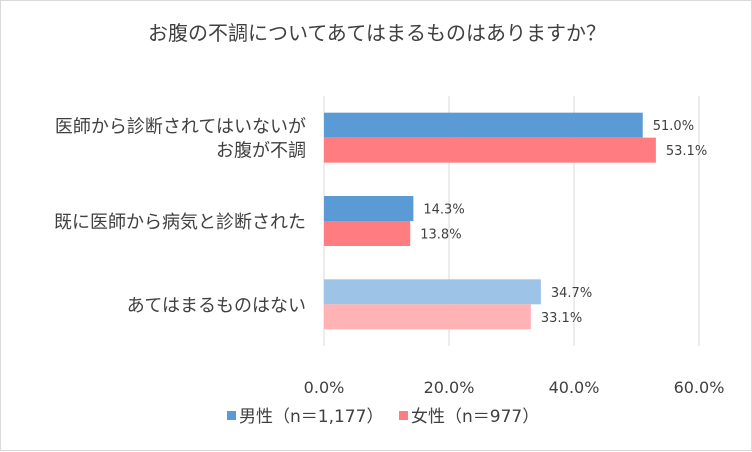 Image resolution: width=752 pixels, height=452 pixels. I want to click on x-tick-label: 20.0%, so click(449, 387).